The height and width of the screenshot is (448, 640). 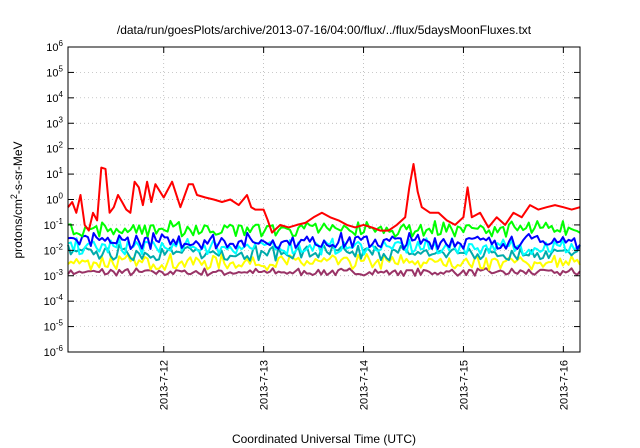 I want to click on y-tick-label: 10⁴, so click(x=54, y=97).